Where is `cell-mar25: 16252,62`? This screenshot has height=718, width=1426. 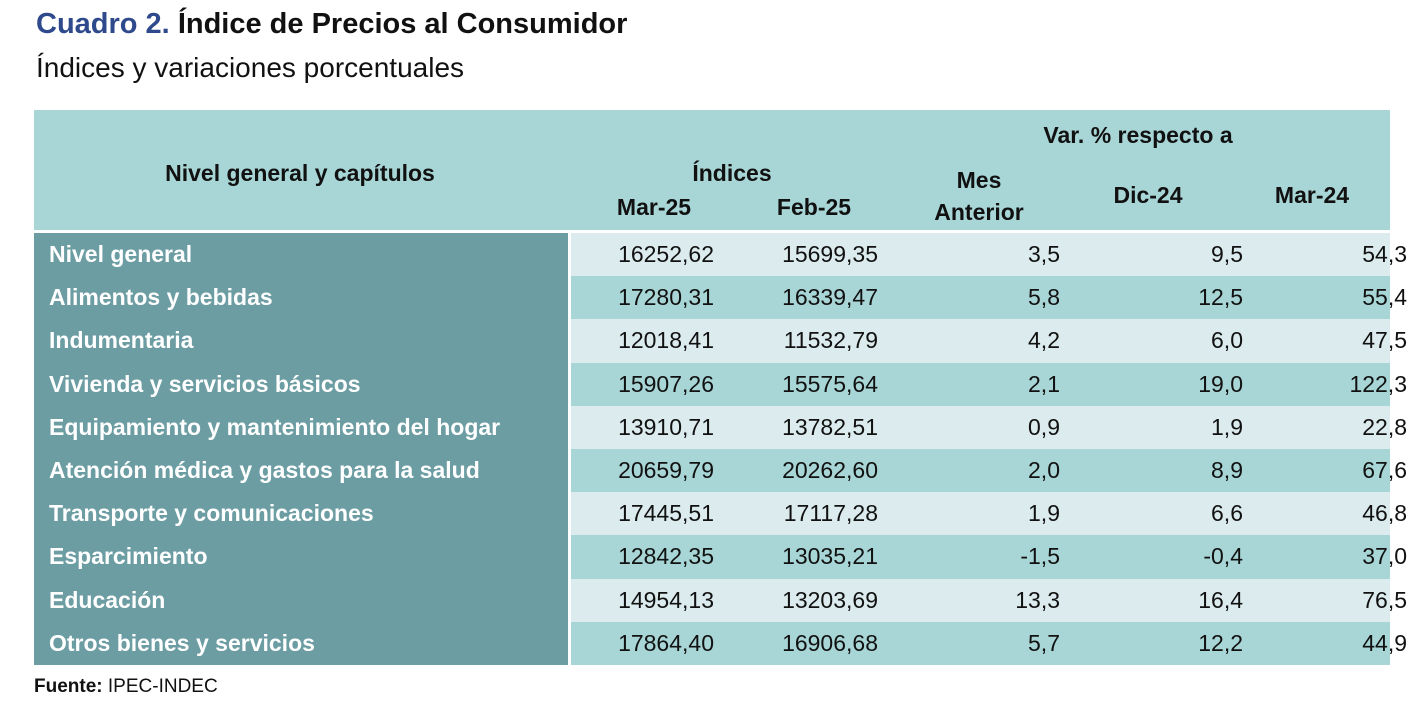
cell-mar25: 16252,62 is located at coordinates (666, 254).